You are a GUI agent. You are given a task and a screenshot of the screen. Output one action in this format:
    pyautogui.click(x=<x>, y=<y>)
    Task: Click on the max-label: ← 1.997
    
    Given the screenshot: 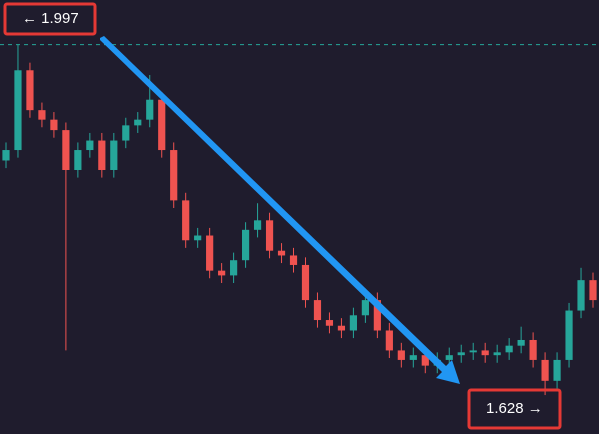 What is the action you would take?
    pyautogui.click(x=50, y=18)
    